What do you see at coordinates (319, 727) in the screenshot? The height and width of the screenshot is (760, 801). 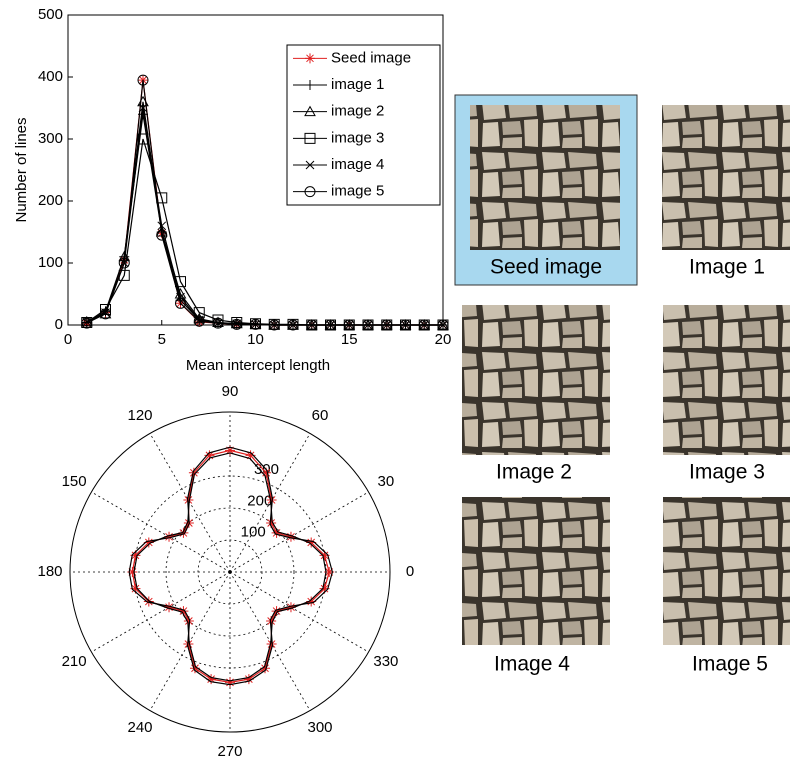 I see `theta-tick-label: 300` at bounding box center [319, 727].